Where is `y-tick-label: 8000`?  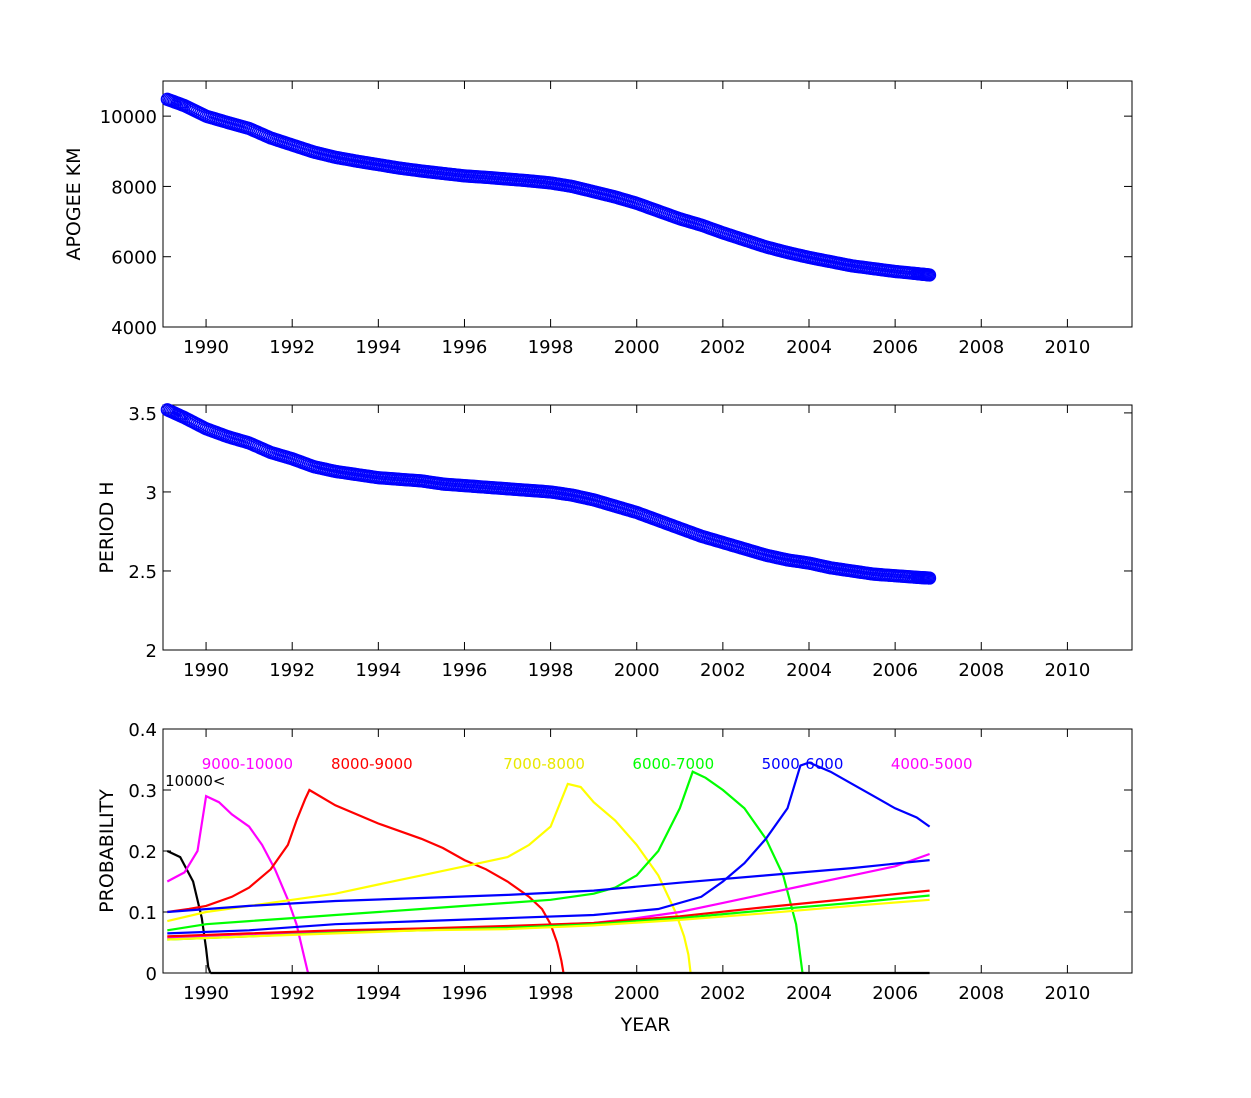
y-tick-label: 8000 is located at coordinates (134, 187).